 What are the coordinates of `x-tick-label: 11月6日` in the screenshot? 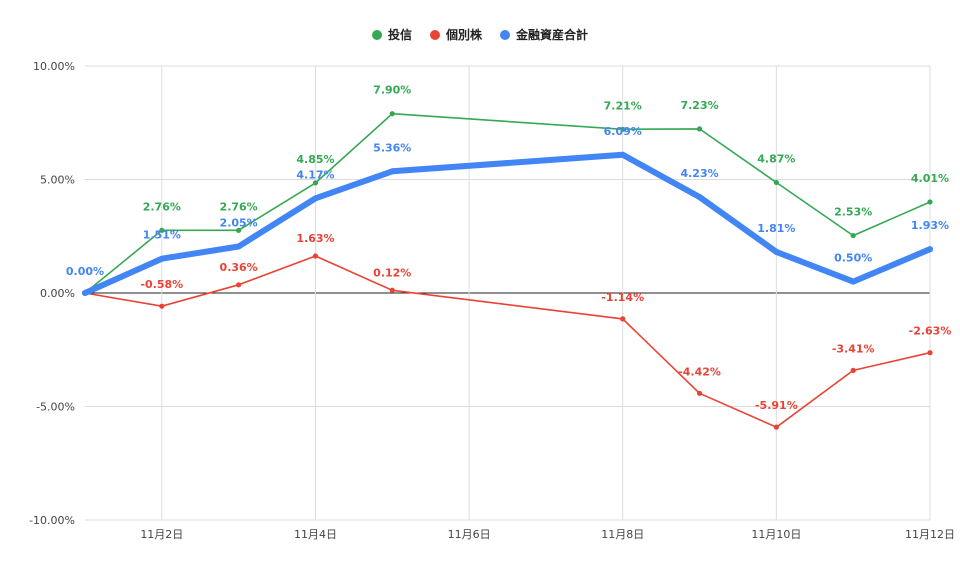 It's located at (469, 534).